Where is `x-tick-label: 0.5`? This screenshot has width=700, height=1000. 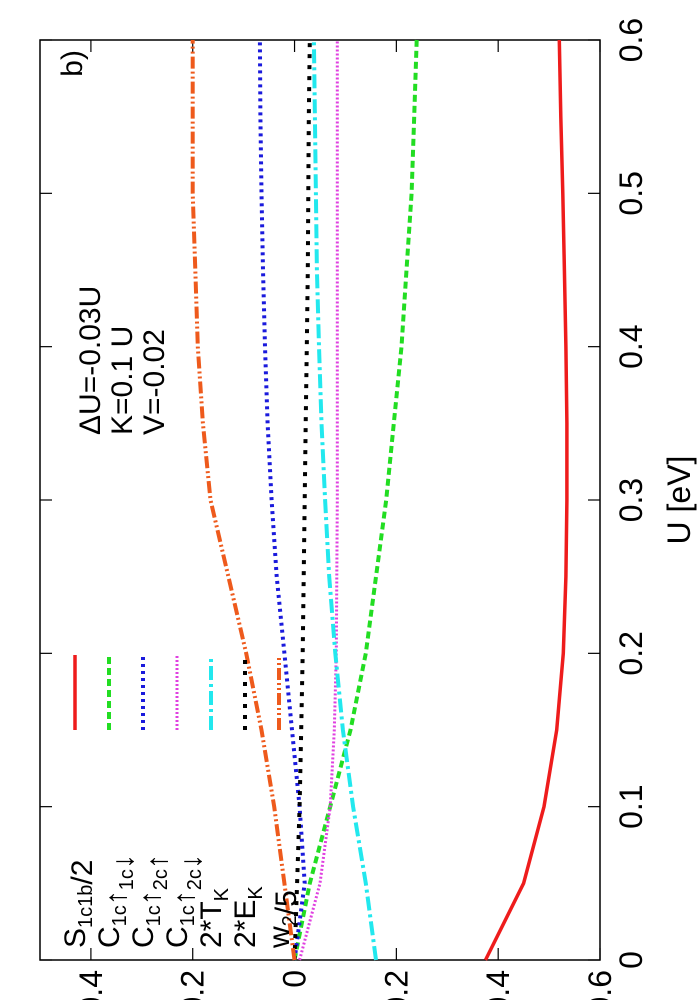
x-tick-label: 0.5 is located at coordinates (631, 193).